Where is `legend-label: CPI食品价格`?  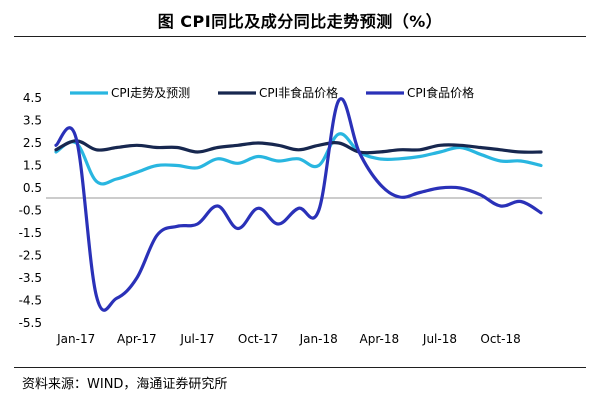 legend-label: CPI食品价格 is located at coordinates (440, 92).